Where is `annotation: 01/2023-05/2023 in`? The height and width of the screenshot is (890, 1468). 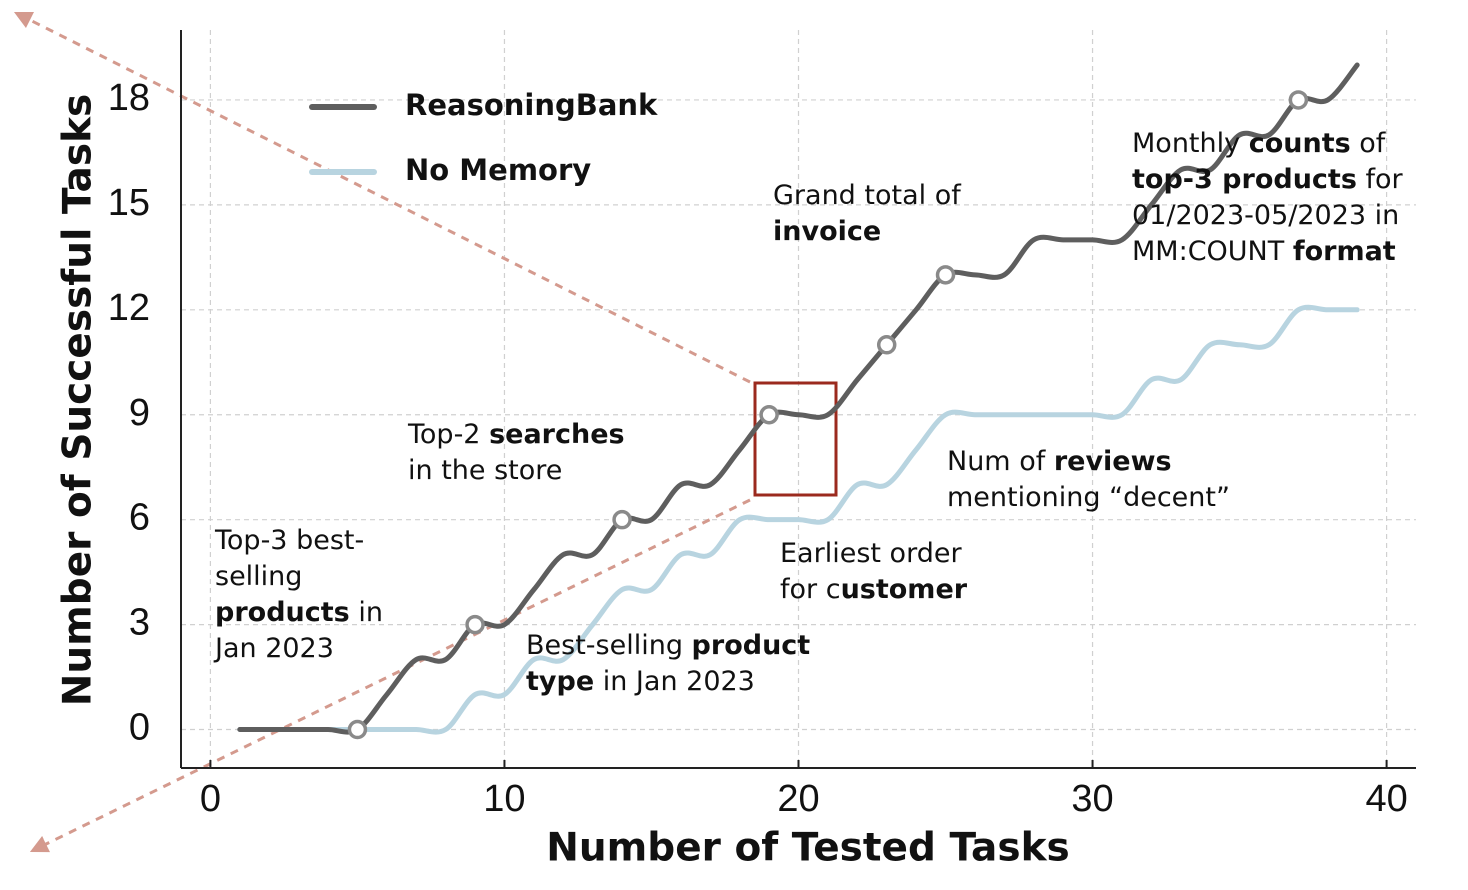 annotation: 01/2023-05/2023 in is located at coordinates (1265, 215).